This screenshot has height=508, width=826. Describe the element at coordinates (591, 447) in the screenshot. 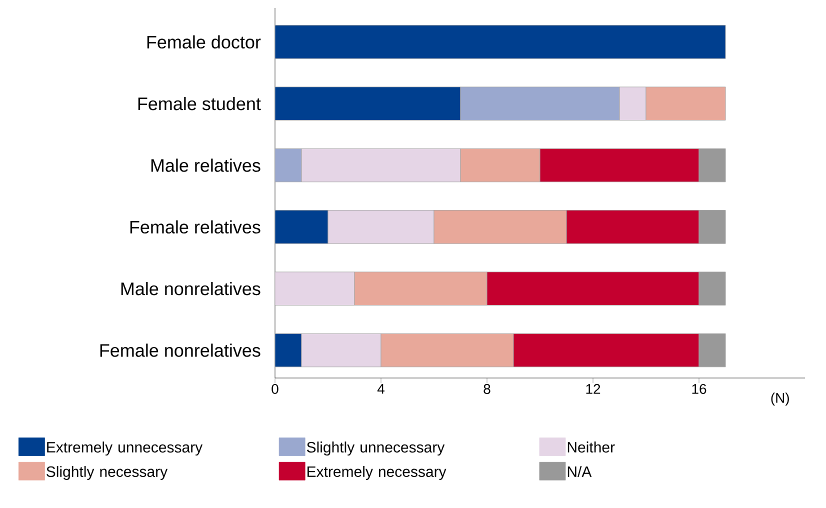

I see `legend-label: Neither` at that location.